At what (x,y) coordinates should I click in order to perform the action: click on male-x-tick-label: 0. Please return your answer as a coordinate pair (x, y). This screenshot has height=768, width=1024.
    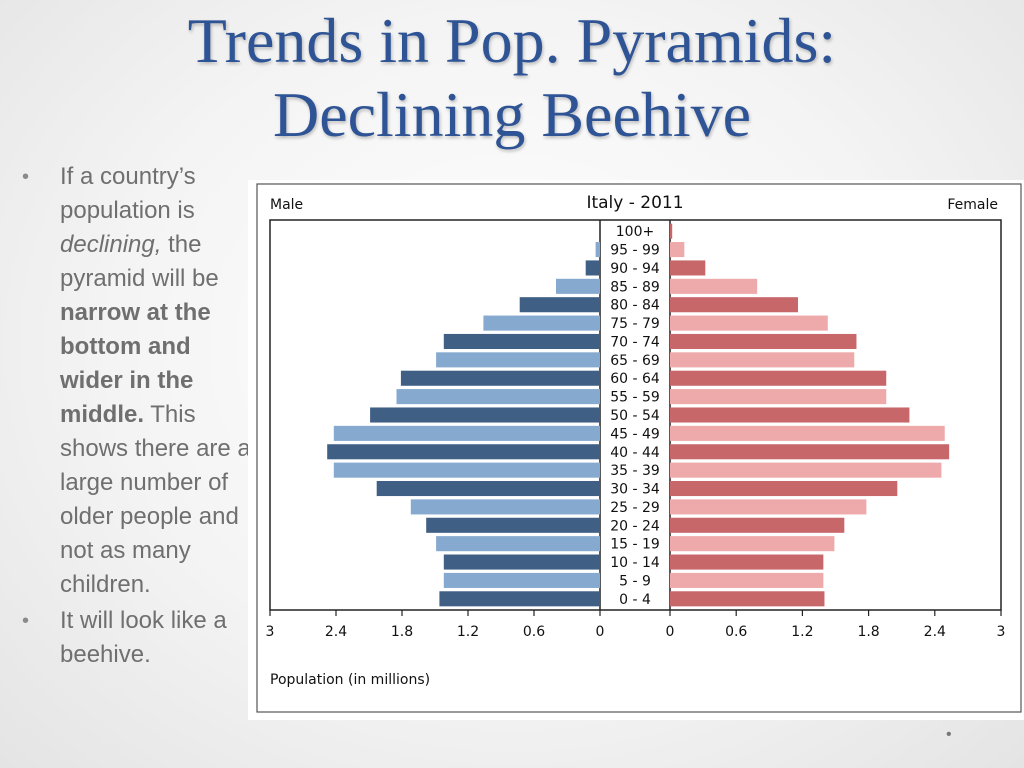
    Looking at the image, I should click on (600, 632).